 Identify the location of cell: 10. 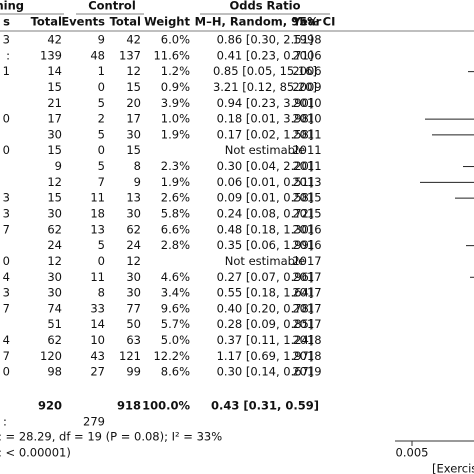
(97, 340).